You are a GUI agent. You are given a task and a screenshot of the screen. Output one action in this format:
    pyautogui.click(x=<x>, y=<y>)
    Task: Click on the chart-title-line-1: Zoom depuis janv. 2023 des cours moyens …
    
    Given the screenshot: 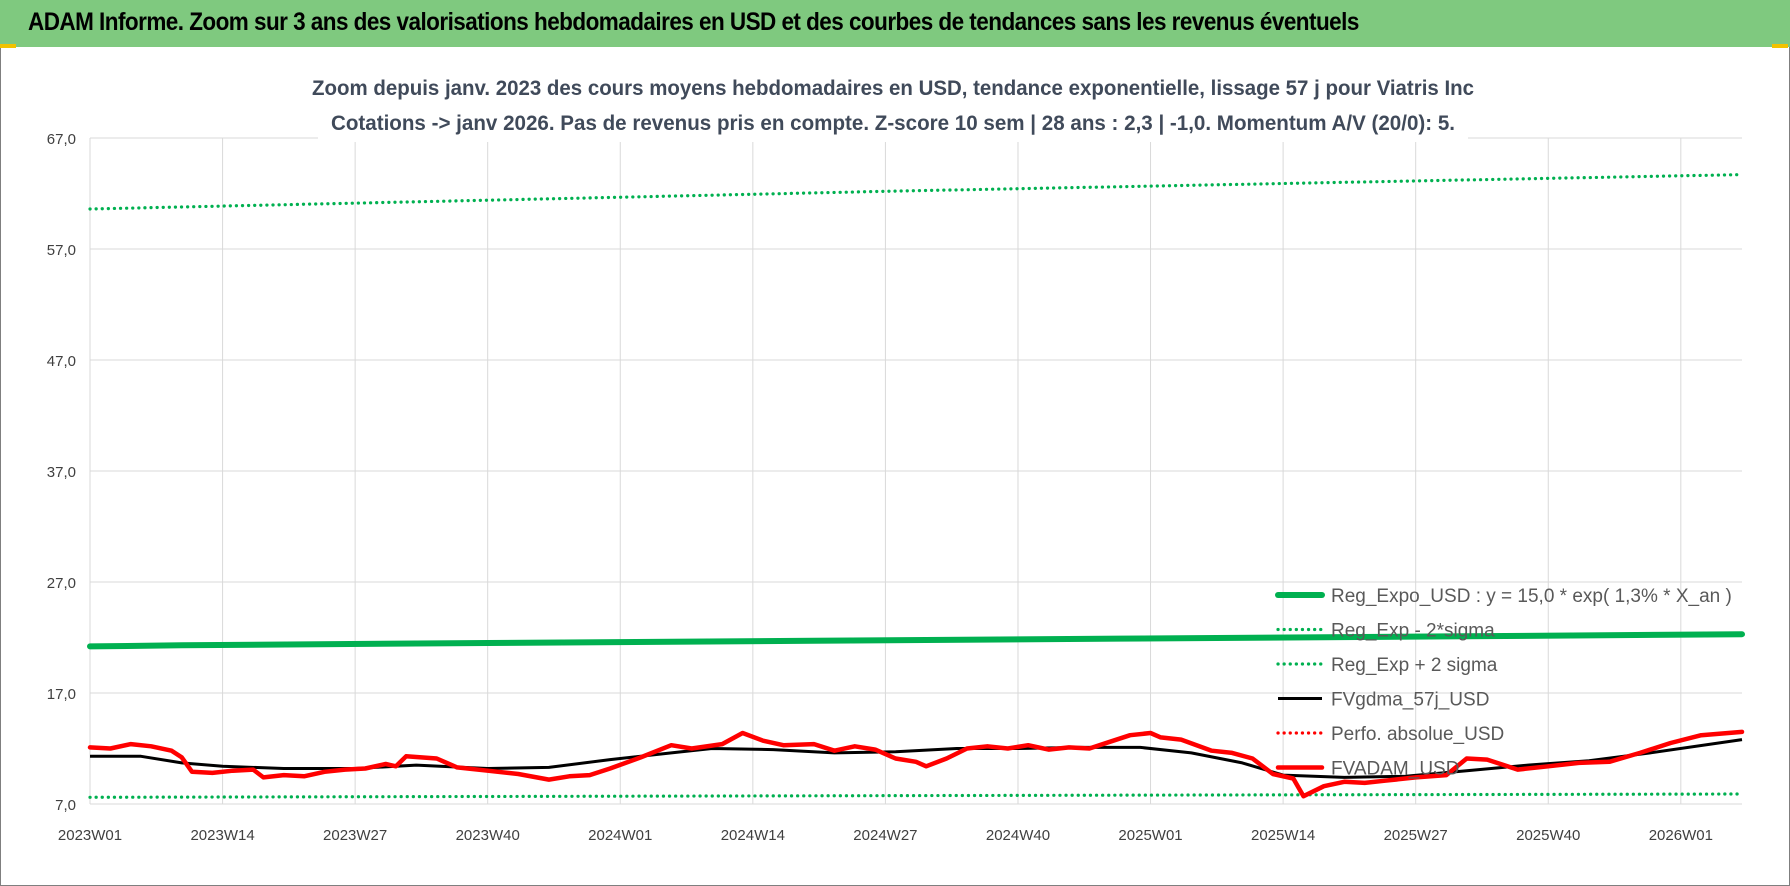 What is the action you would take?
    pyautogui.click(x=893, y=88)
    